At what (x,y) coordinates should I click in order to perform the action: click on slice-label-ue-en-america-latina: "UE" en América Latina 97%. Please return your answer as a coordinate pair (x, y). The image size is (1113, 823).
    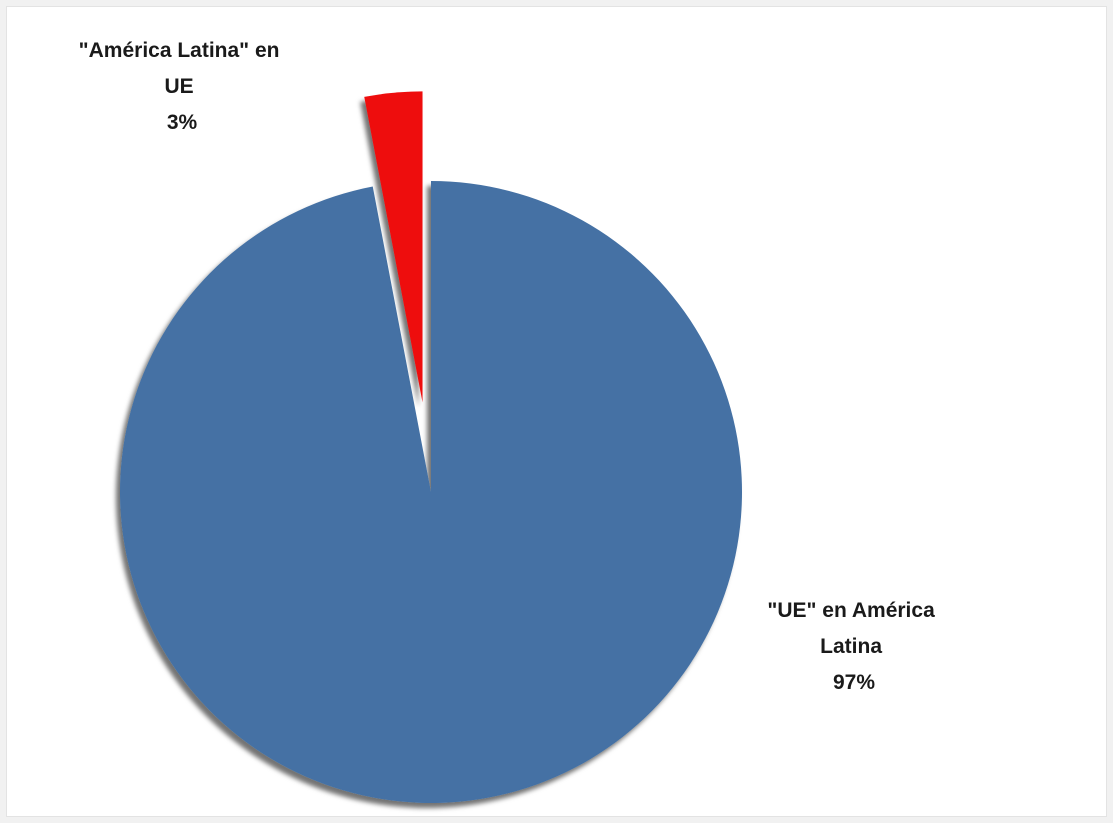
    Looking at the image, I should click on (853, 646).